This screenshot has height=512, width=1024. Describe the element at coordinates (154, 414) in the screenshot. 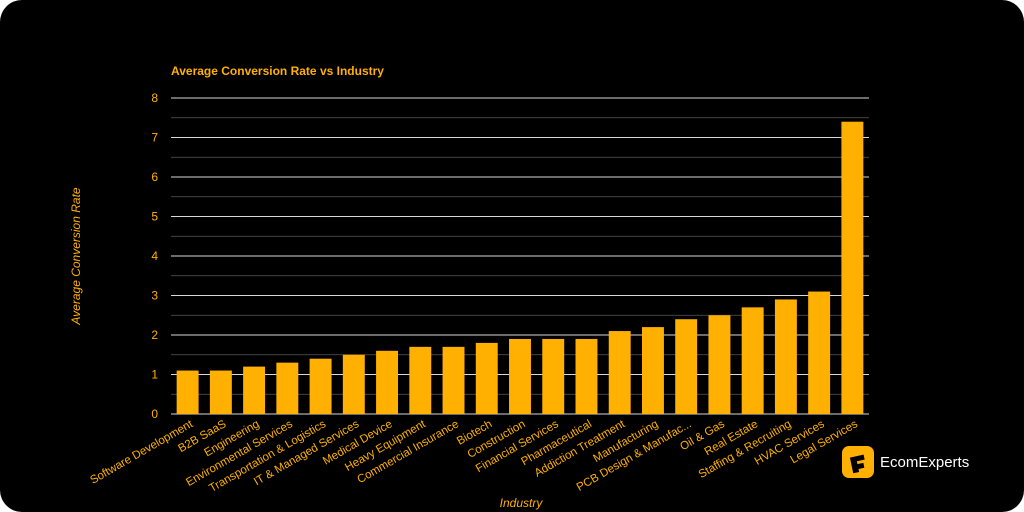

I see `y-tick-label: 0` at that location.